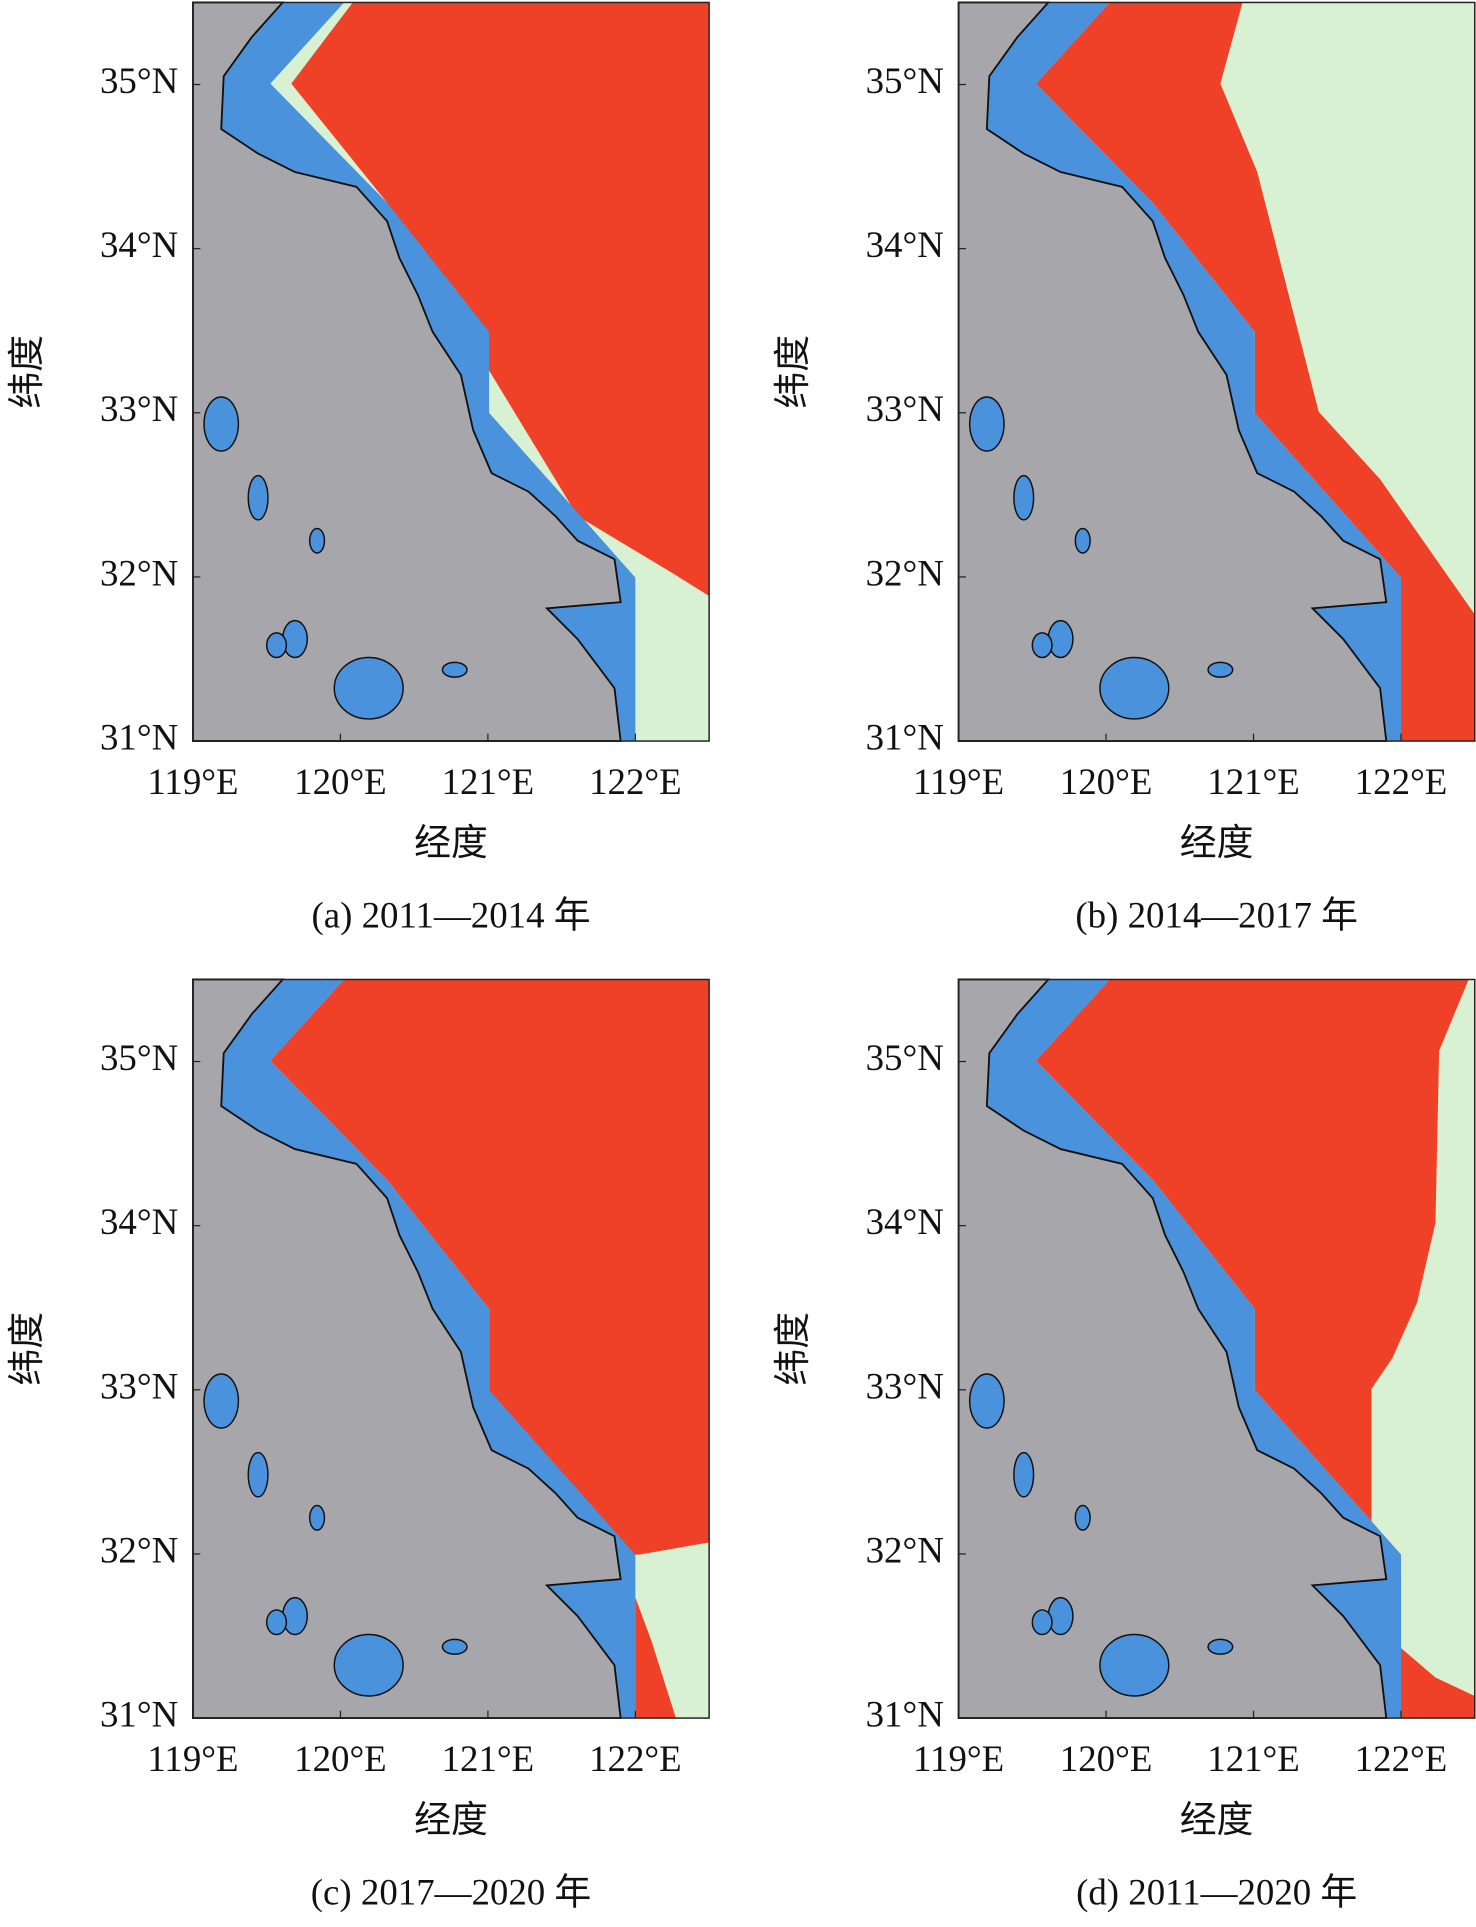  What do you see at coordinates (1216, 916) in the screenshot?
I see `panel-caption: (b) 2014—2017 年` at bounding box center [1216, 916].